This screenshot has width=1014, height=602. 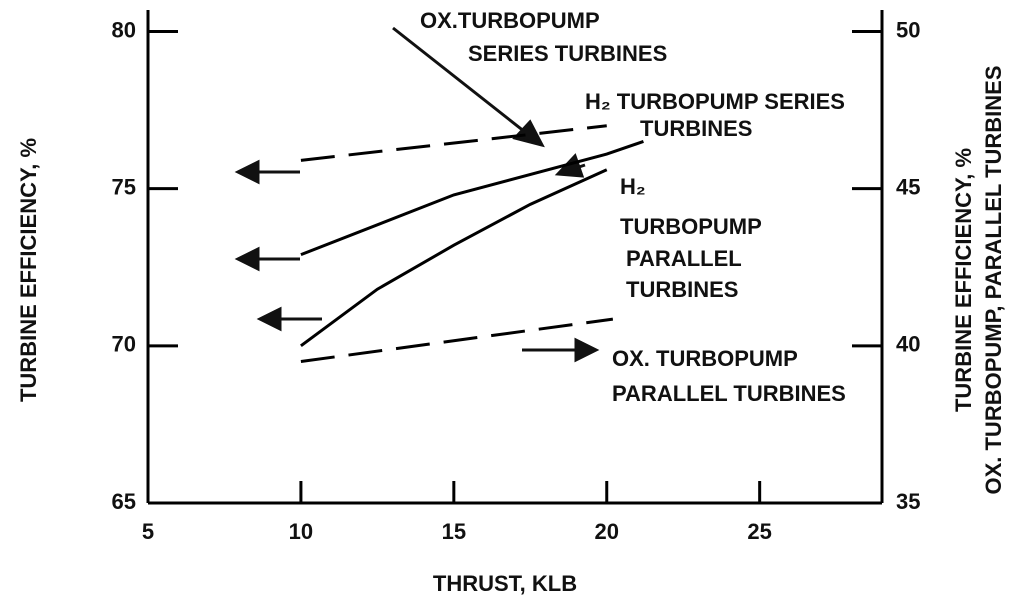 What do you see at coordinates (301, 531) in the screenshot?
I see `x-tick-label: 10` at bounding box center [301, 531].